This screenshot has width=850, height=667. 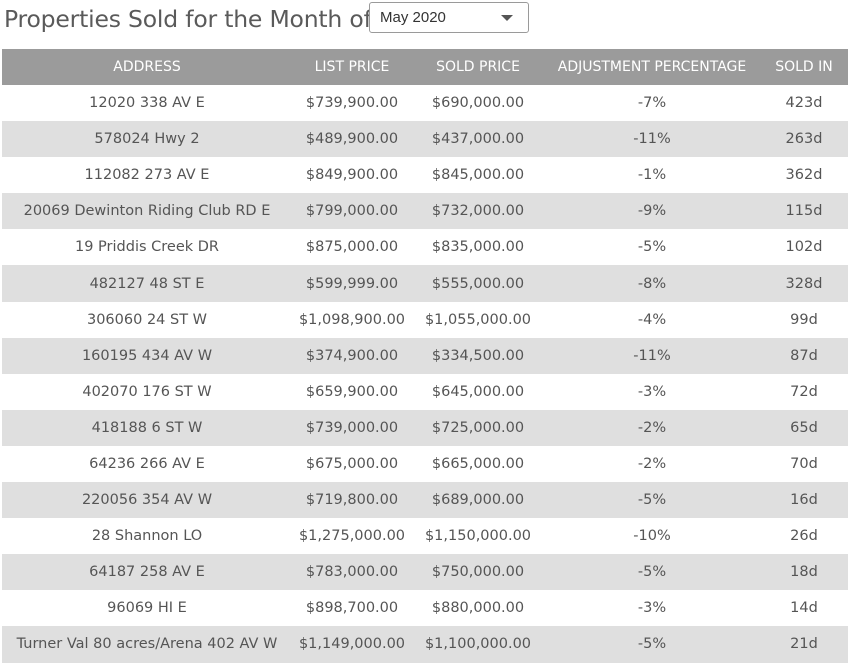 I want to click on sold-in-cell: 328d, so click(x=804, y=283).